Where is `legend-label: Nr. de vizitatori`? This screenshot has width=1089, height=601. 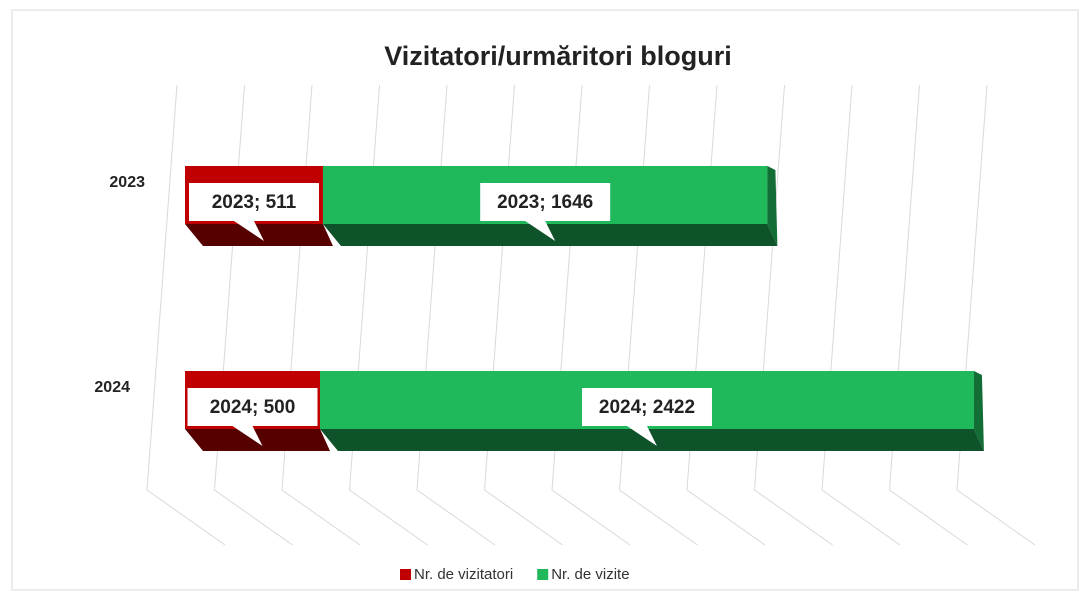 legend-label: Nr. de vizitatori is located at coordinates (463, 574).